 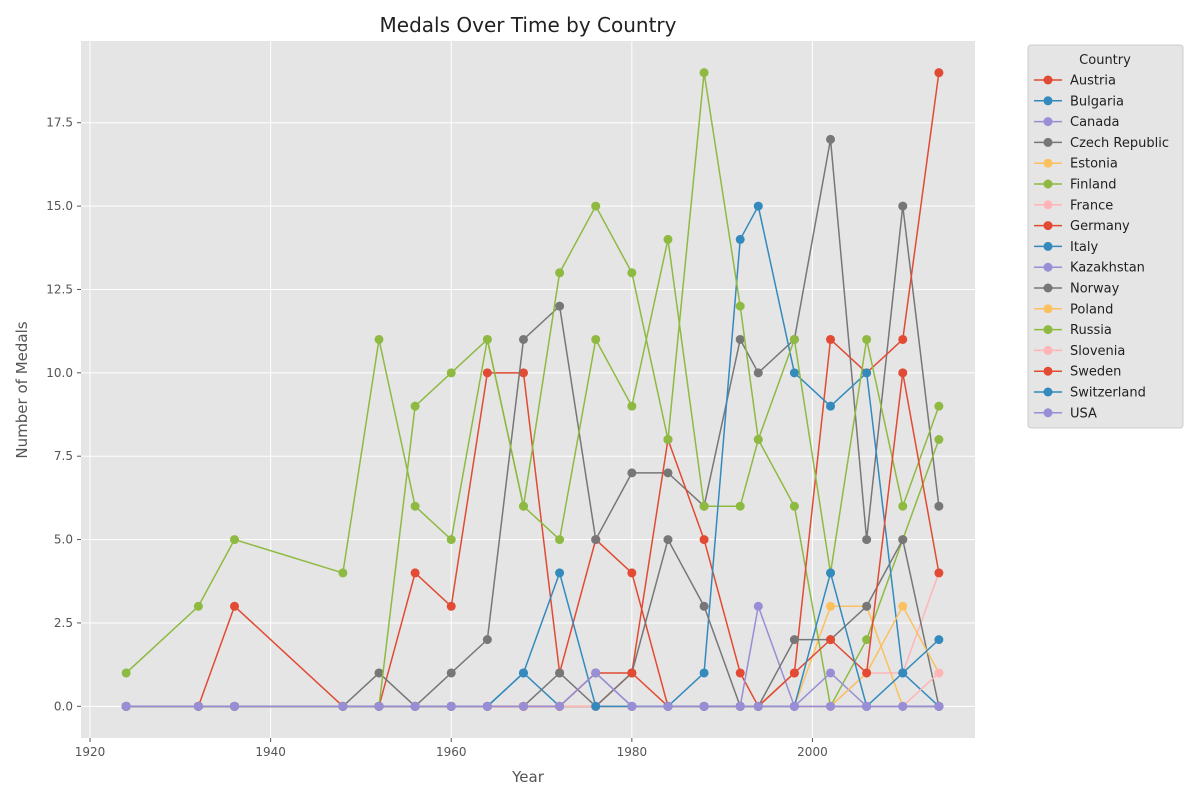 What do you see at coordinates (1091, 309) in the screenshot?
I see `legend-label: Poland` at bounding box center [1091, 309].